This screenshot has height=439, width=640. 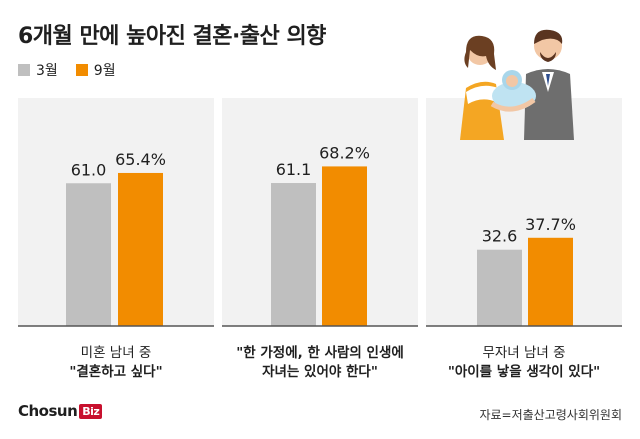 I want to click on category-label-3-line2: "아이를 낳을 생각이 있다", so click(x=524, y=372).